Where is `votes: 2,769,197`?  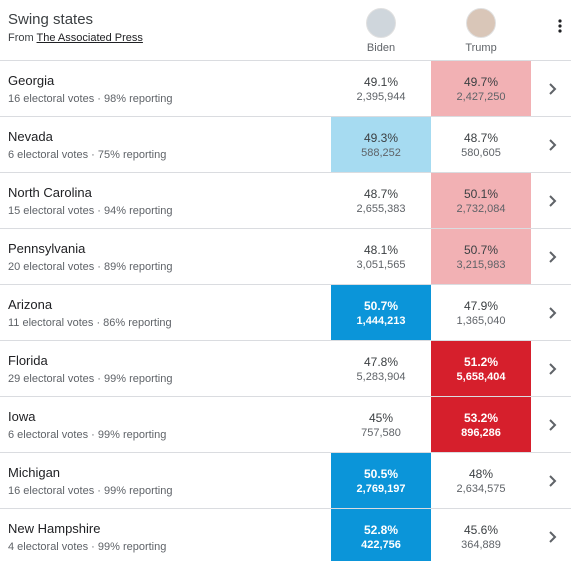
votes: 2,769,197 is located at coordinates (381, 489).